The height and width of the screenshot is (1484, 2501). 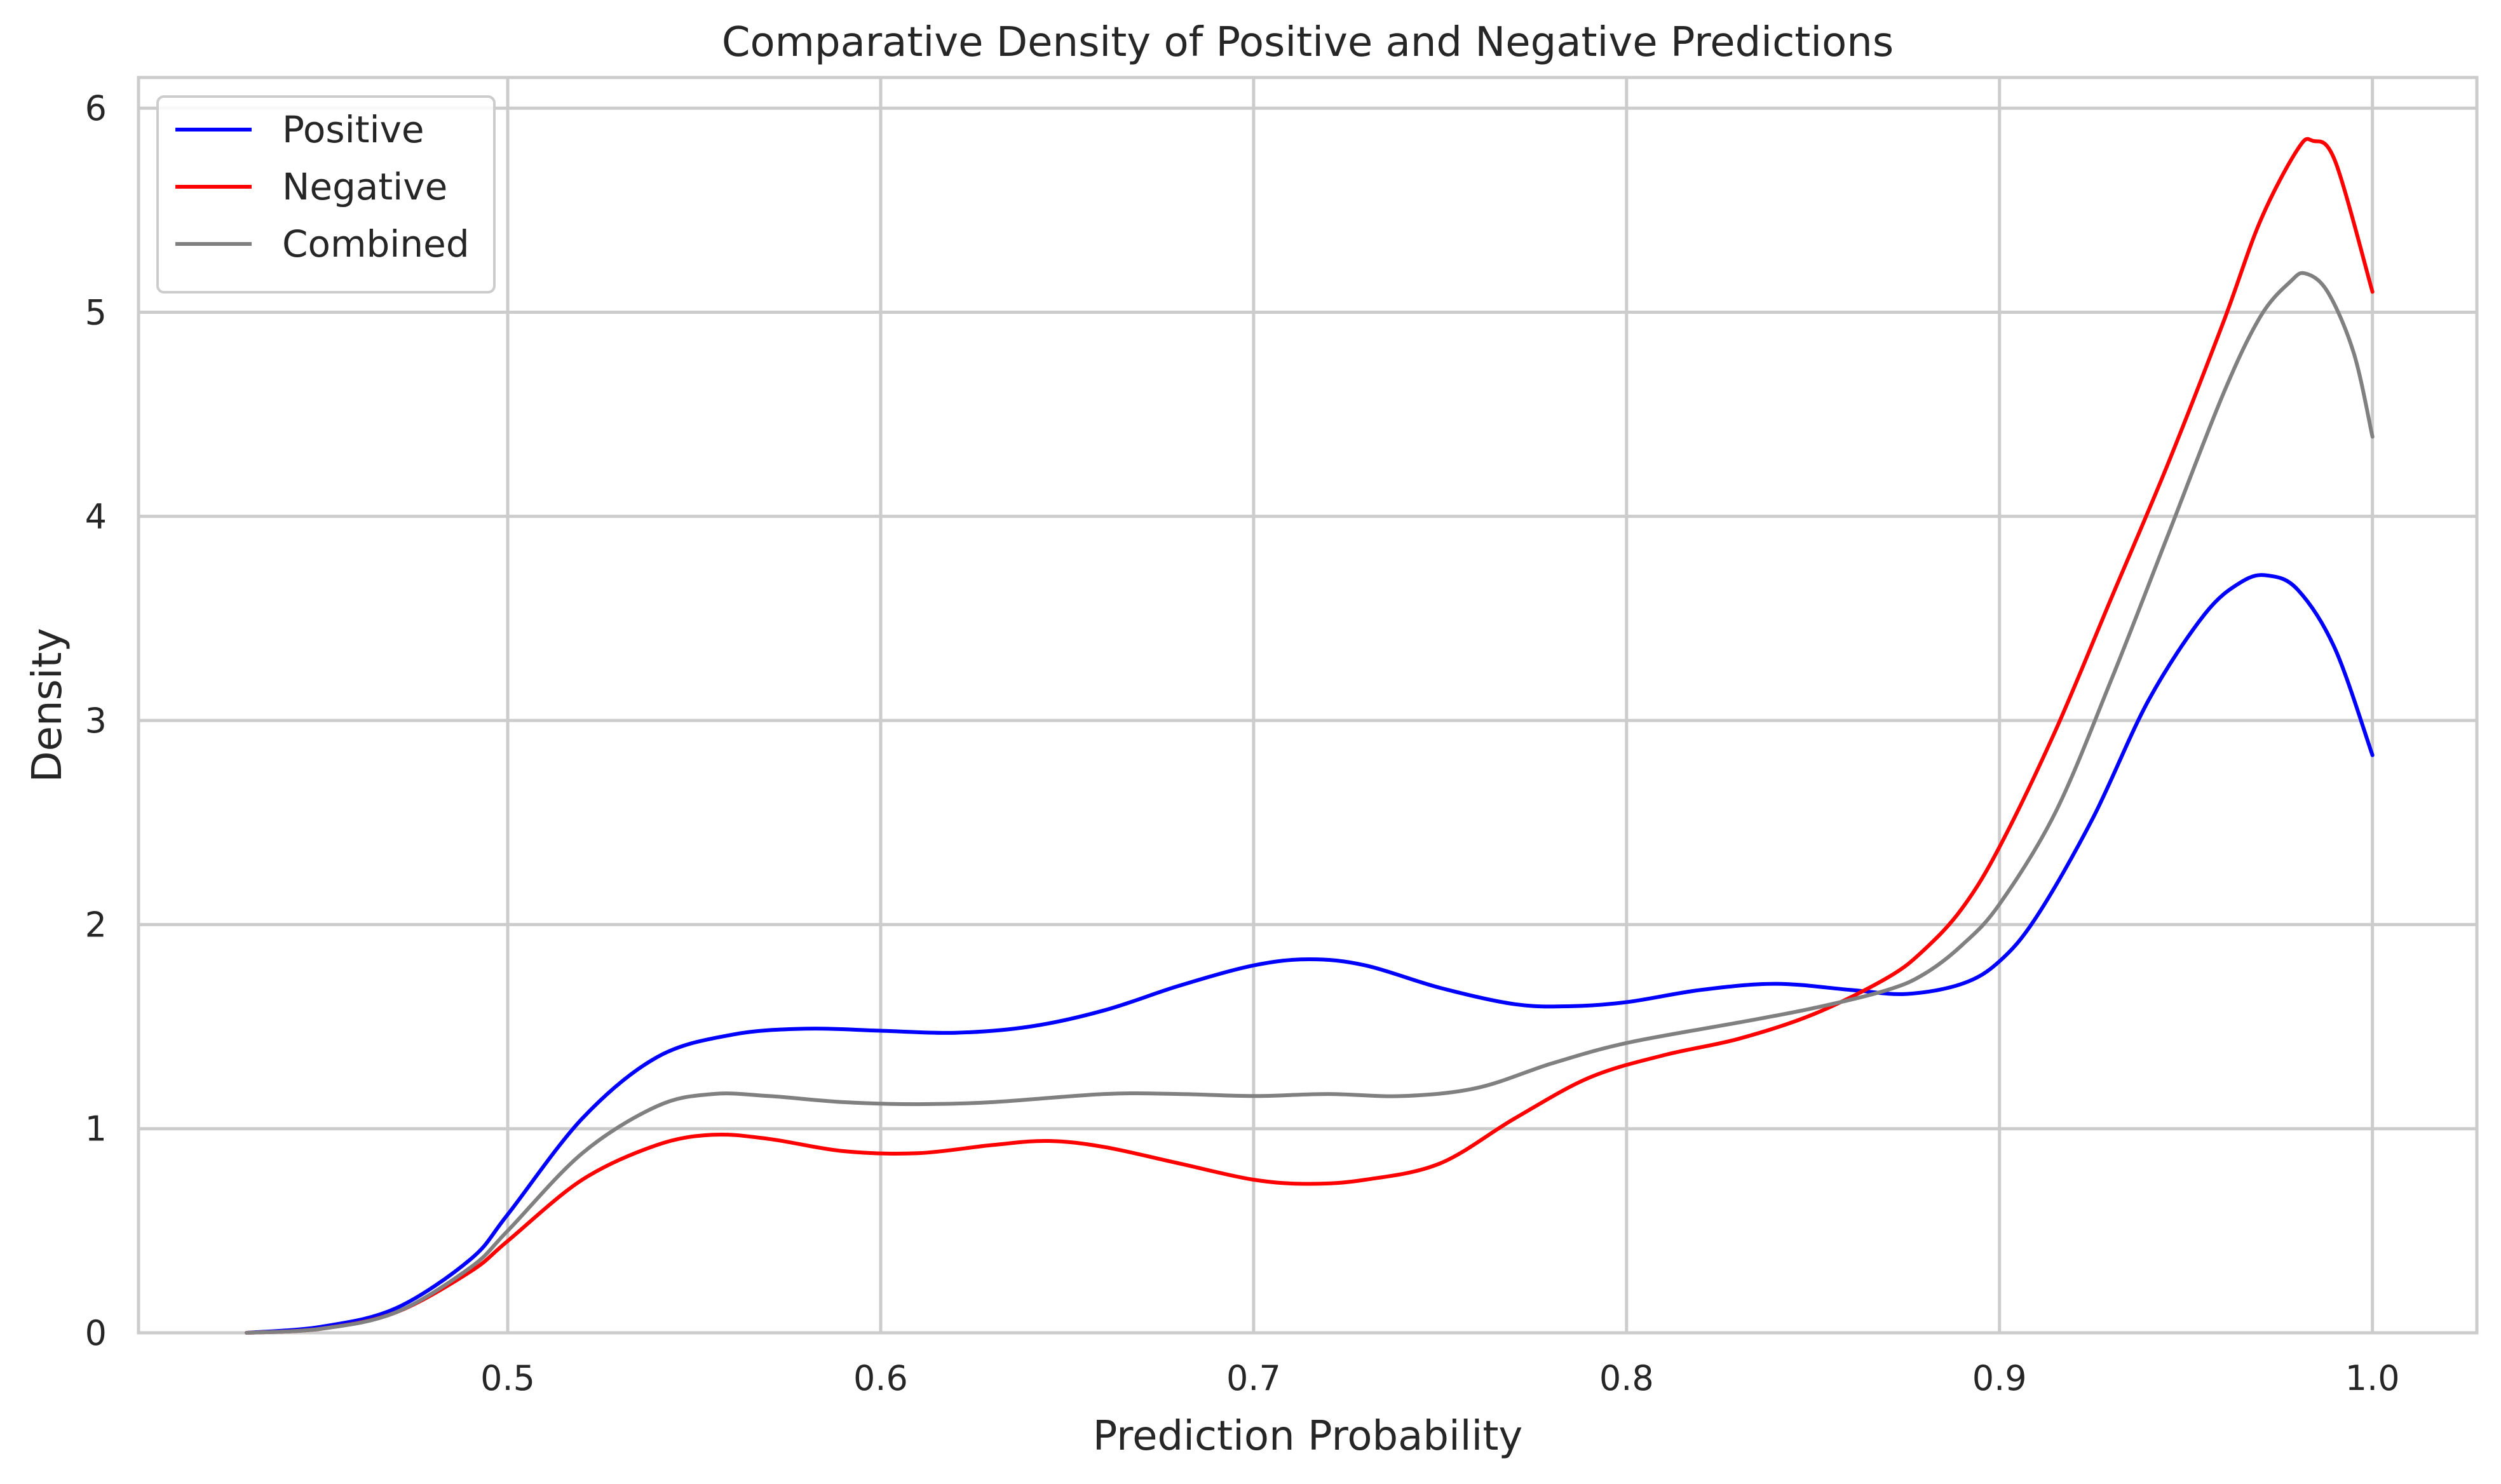 What do you see at coordinates (507, 1378) in the screenshot?
I see `x-tick-label: 0.5` at bounding box center [507, 1378].